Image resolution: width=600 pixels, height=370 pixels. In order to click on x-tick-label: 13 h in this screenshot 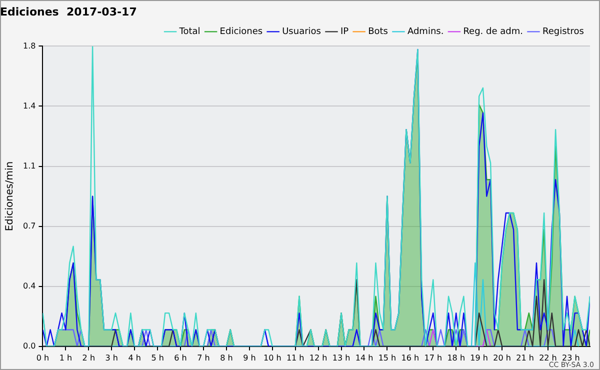, I will do `click(341, 357)`.